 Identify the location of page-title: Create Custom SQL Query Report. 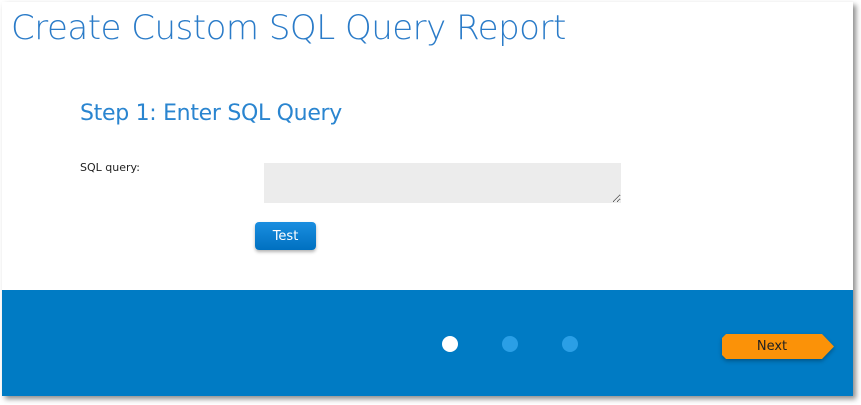
(288, 28).